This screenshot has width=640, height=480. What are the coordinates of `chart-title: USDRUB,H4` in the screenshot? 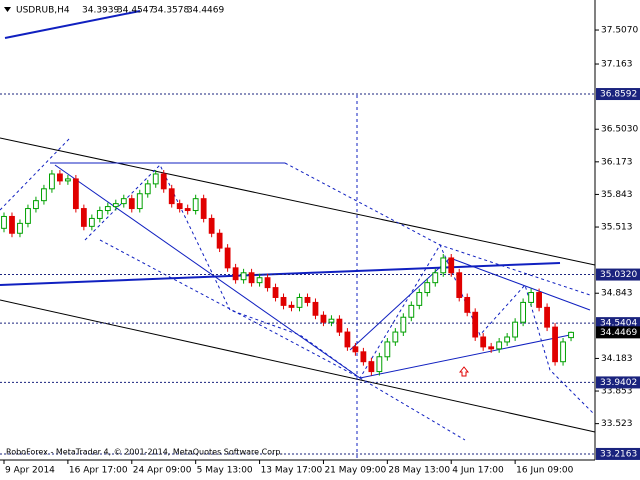 It's located at (43, 11).